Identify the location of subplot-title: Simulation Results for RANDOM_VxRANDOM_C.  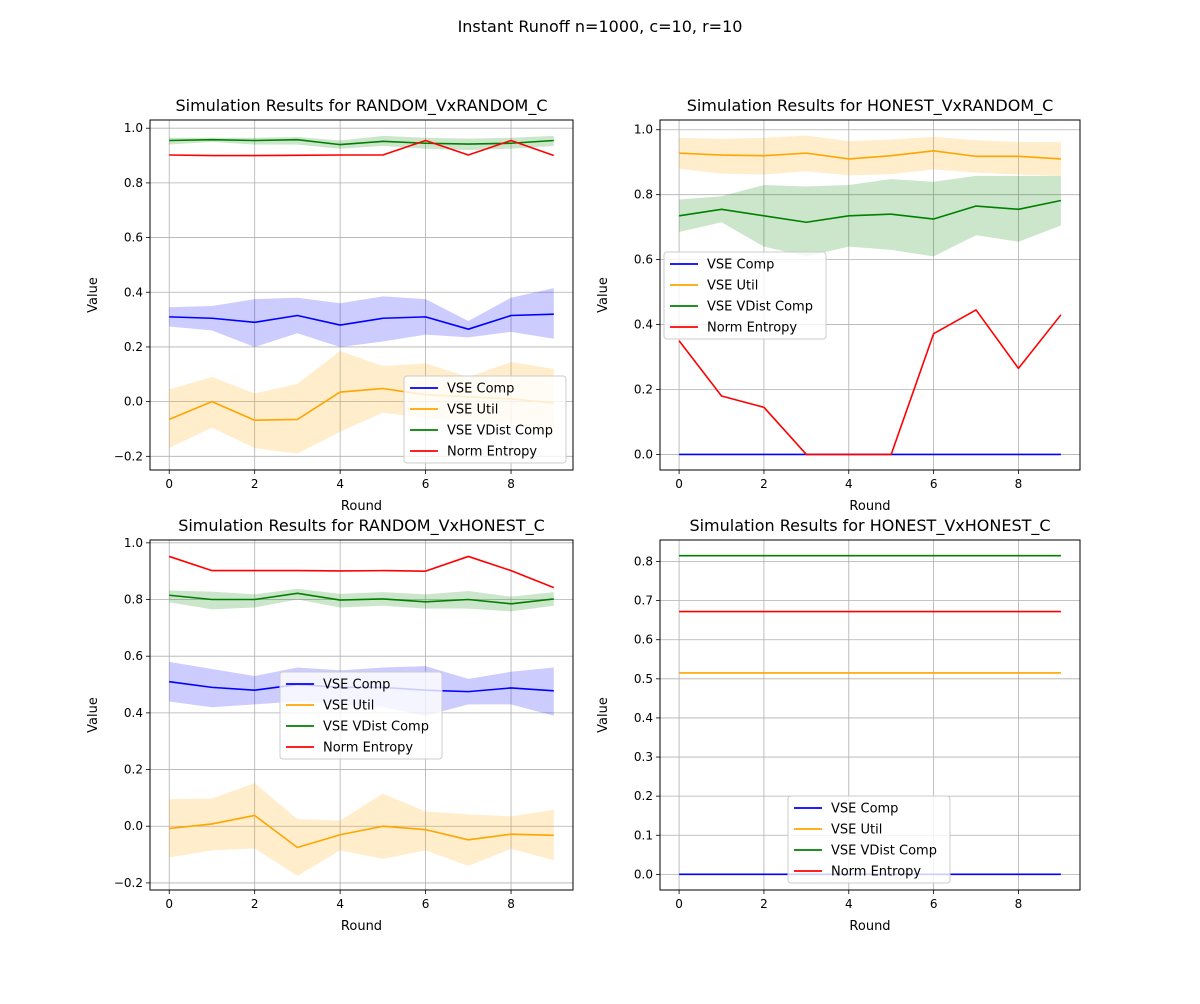
(361, 106).